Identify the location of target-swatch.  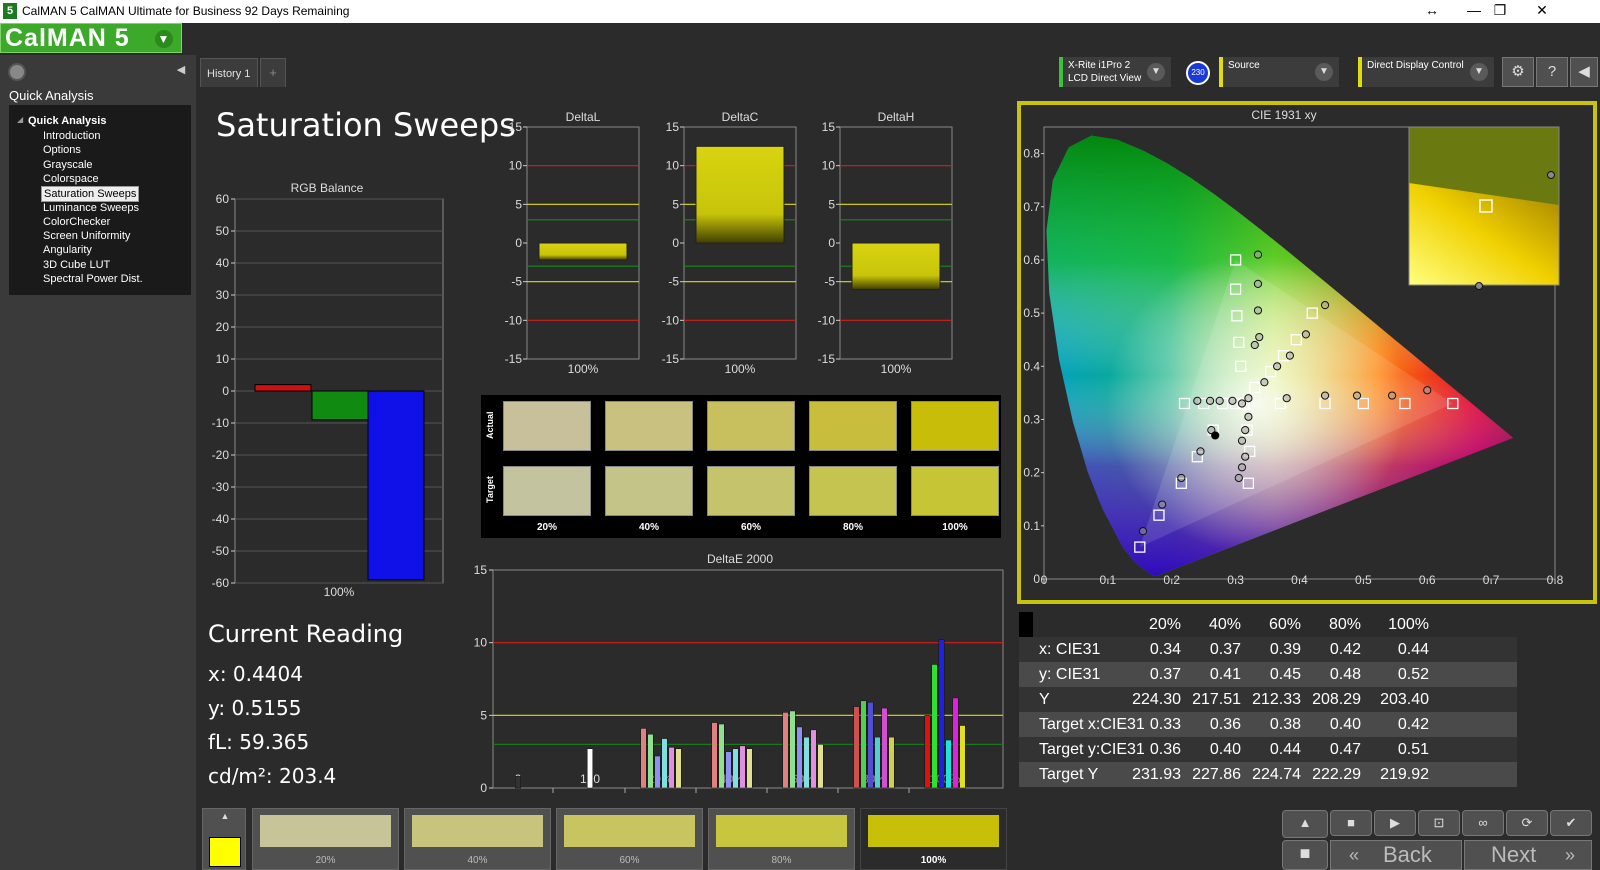
(751, 491).